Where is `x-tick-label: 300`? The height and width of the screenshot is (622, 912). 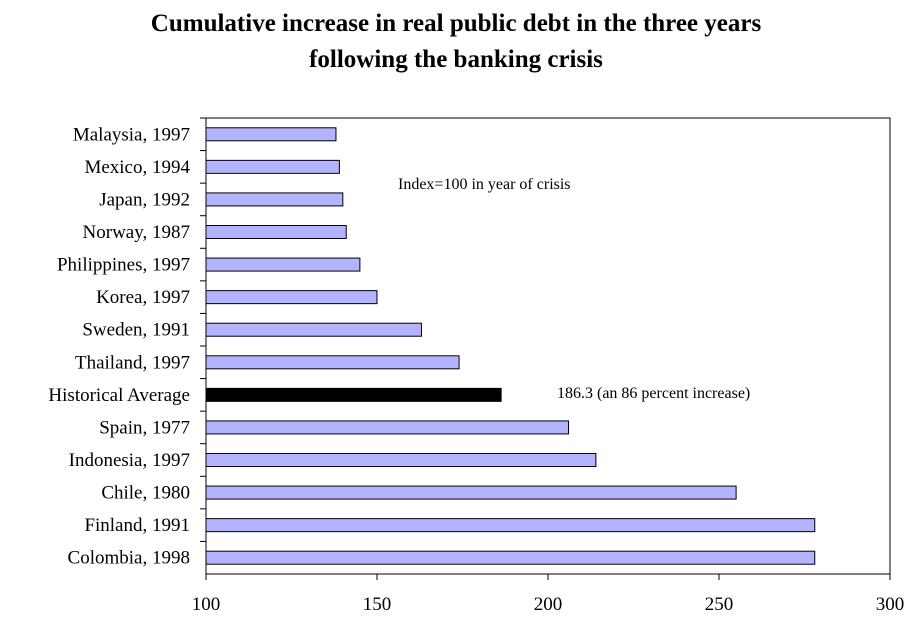 x-tick-label: 300 is located at coordinates (890, 604).